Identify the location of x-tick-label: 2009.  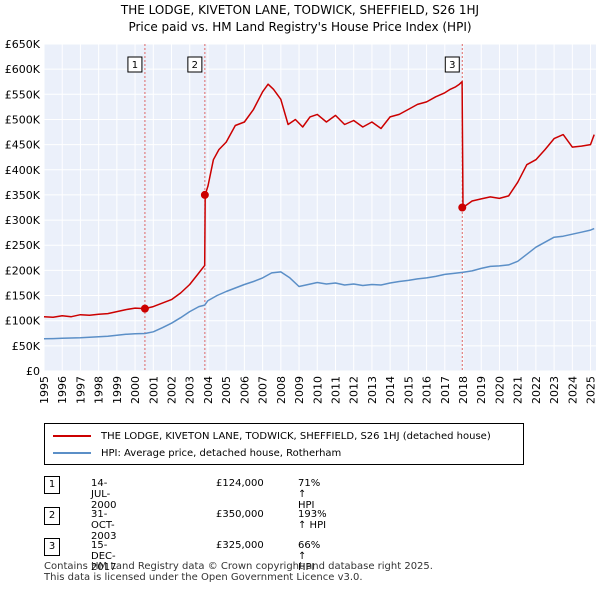
(299, 390).